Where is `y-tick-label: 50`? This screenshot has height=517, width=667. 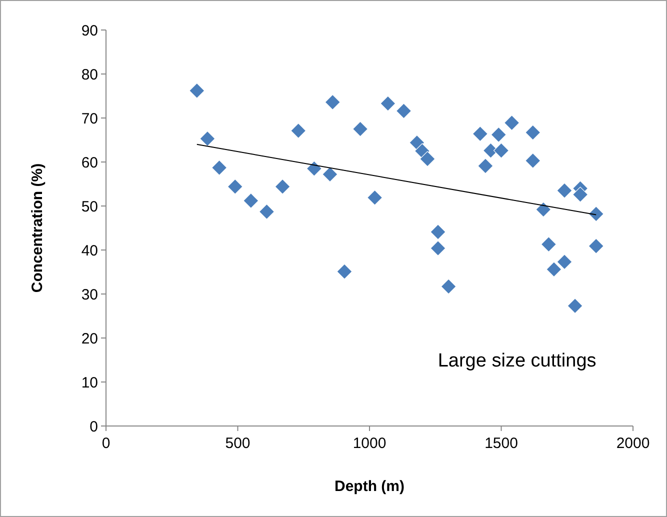
y-tick-label: 50 is located at coordinates (89, 207).